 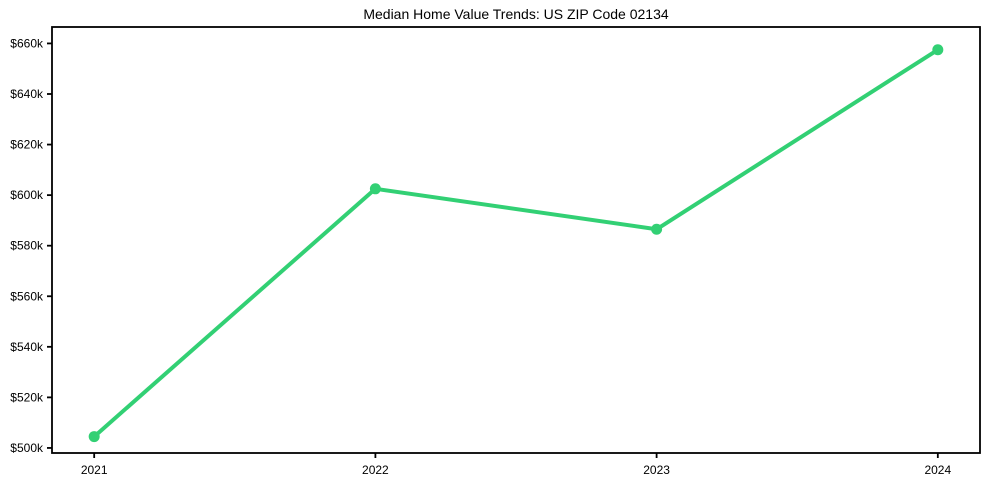 I want to click on y-tick-label: $660k, so click(x=27, y=43).